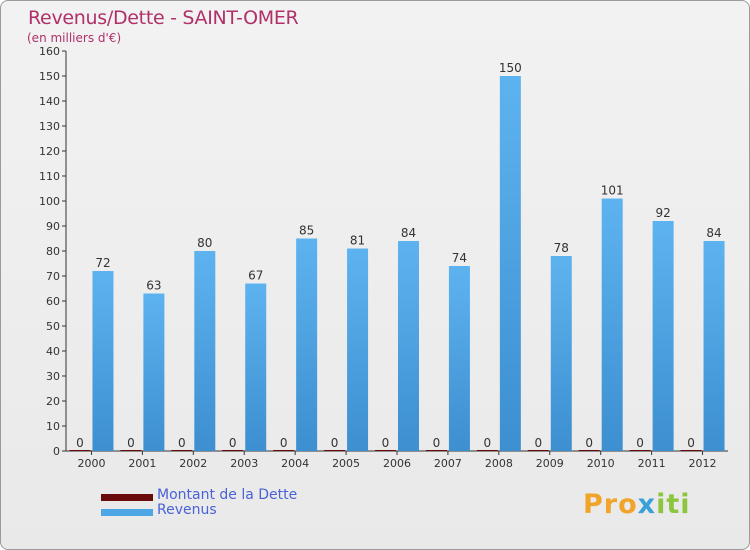 This screenshot has width=750, height=550. Describe the element at coordinates (91, 463) in the screenshot. I see `x-tick-label: 2000` at that location.